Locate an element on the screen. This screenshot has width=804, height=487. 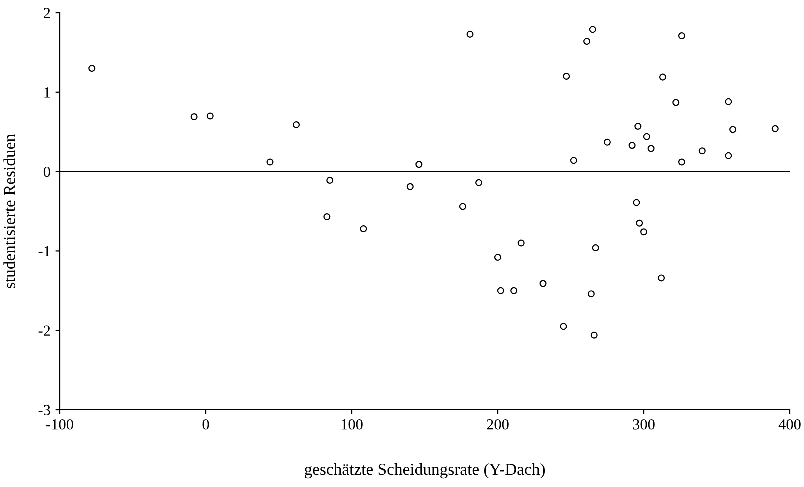
y-tick-label: -1 is located at coordinates (44, 251).